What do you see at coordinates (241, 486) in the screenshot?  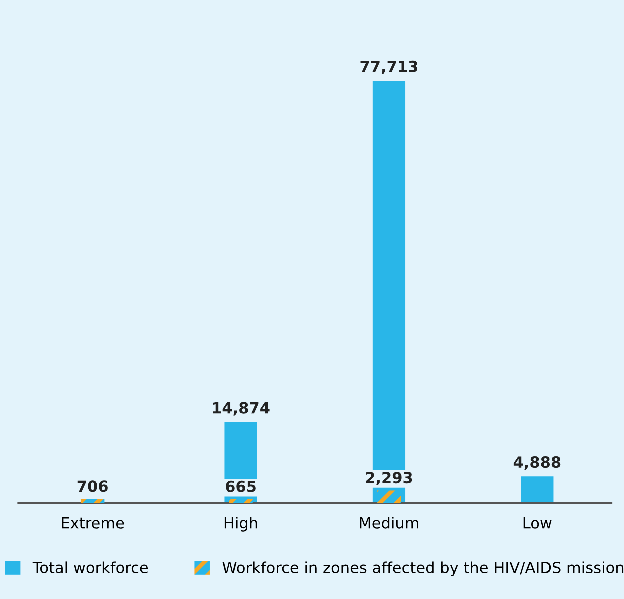 I see `data-label: 665` at bounding box center [241, 486].